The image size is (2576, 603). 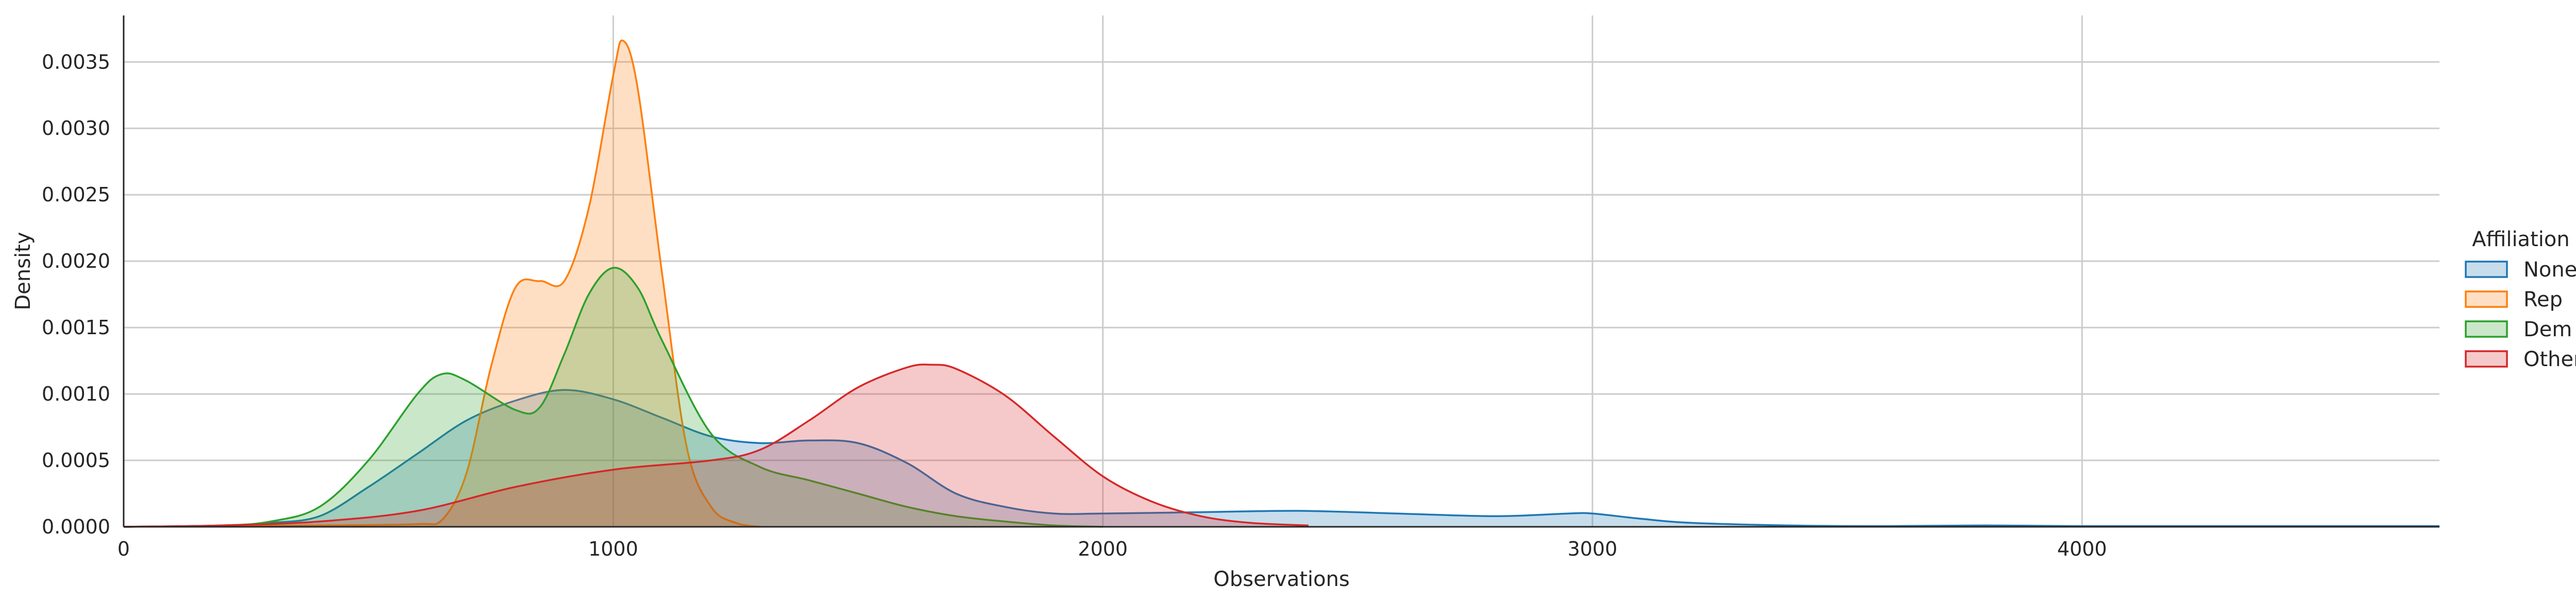 I want to click on y-tick-label: 0.0000, so click(x=76, y=526).